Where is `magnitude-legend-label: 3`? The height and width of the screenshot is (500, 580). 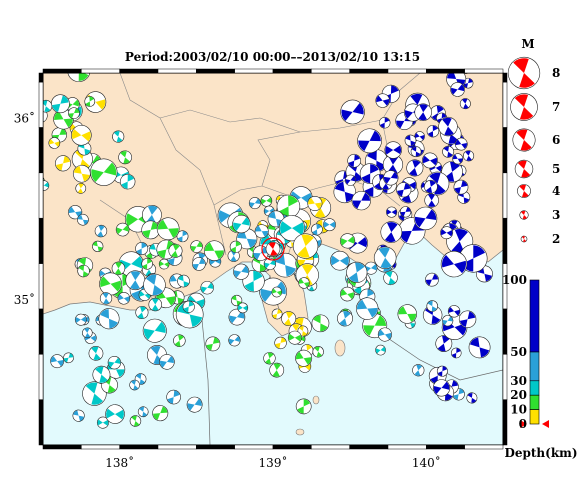 magnitude-legend-label: 3 is located at coordinates (556, 215).